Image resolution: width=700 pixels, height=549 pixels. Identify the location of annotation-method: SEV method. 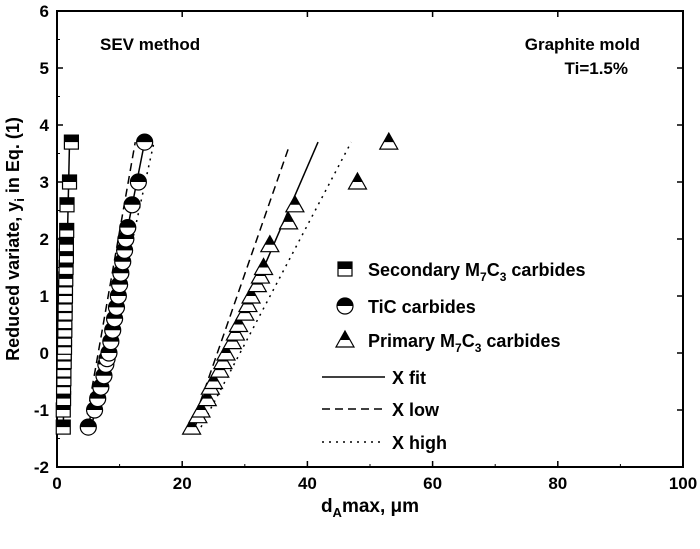
(150, 44).